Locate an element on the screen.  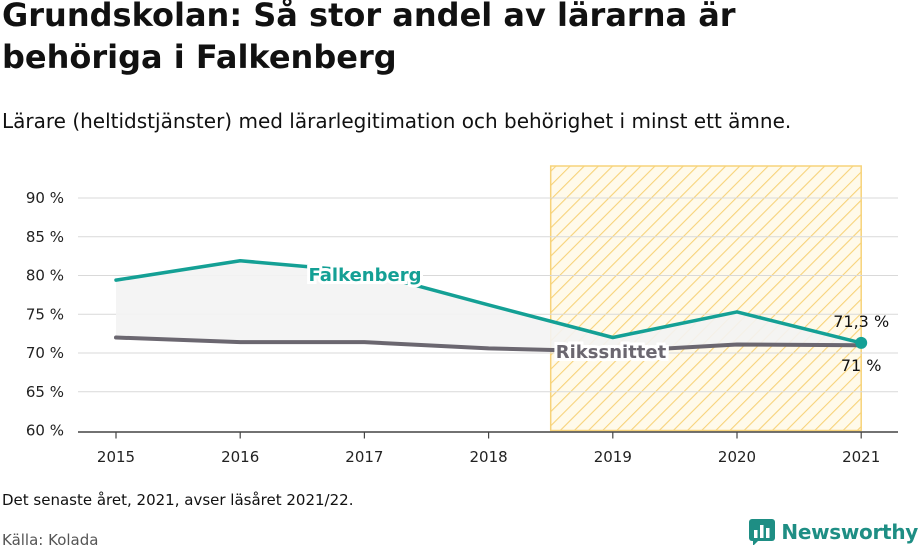
x-tick-label: 2021 is located at coordinates (861, 457).